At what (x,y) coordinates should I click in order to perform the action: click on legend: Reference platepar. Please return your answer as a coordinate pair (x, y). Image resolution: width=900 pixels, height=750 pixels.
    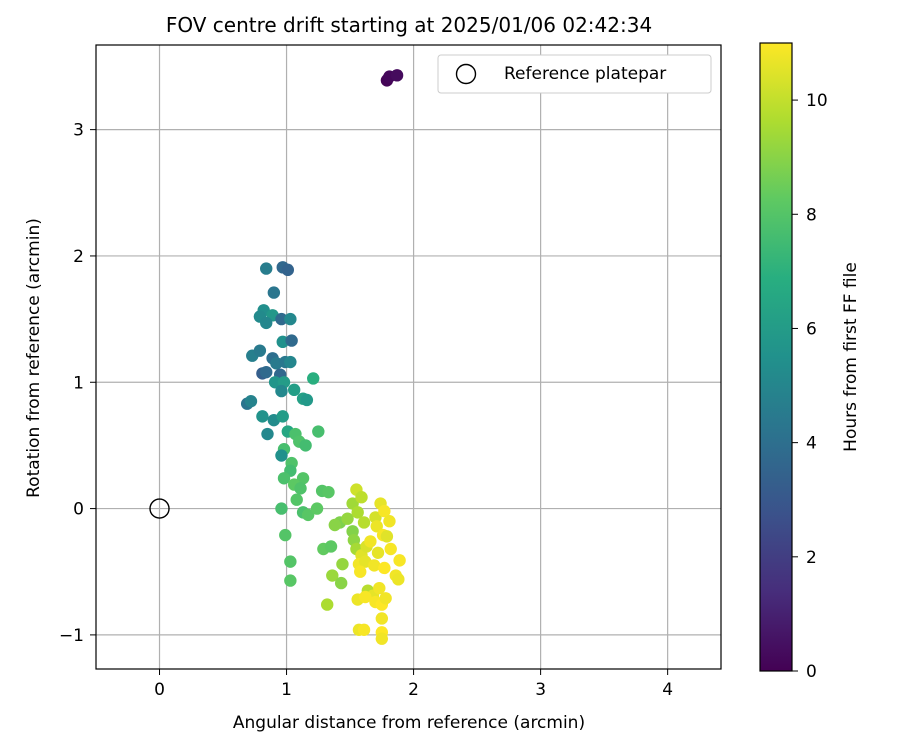
    Looking at the image, I should click on (574, 74).